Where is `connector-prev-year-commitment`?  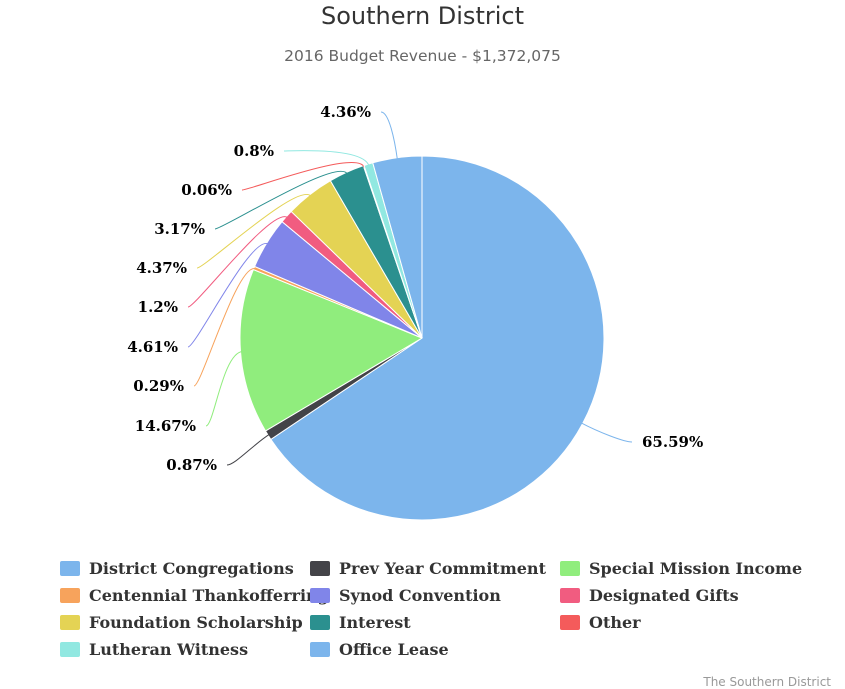
connector-prev-year-commitment is located at coordinates (248, 449).